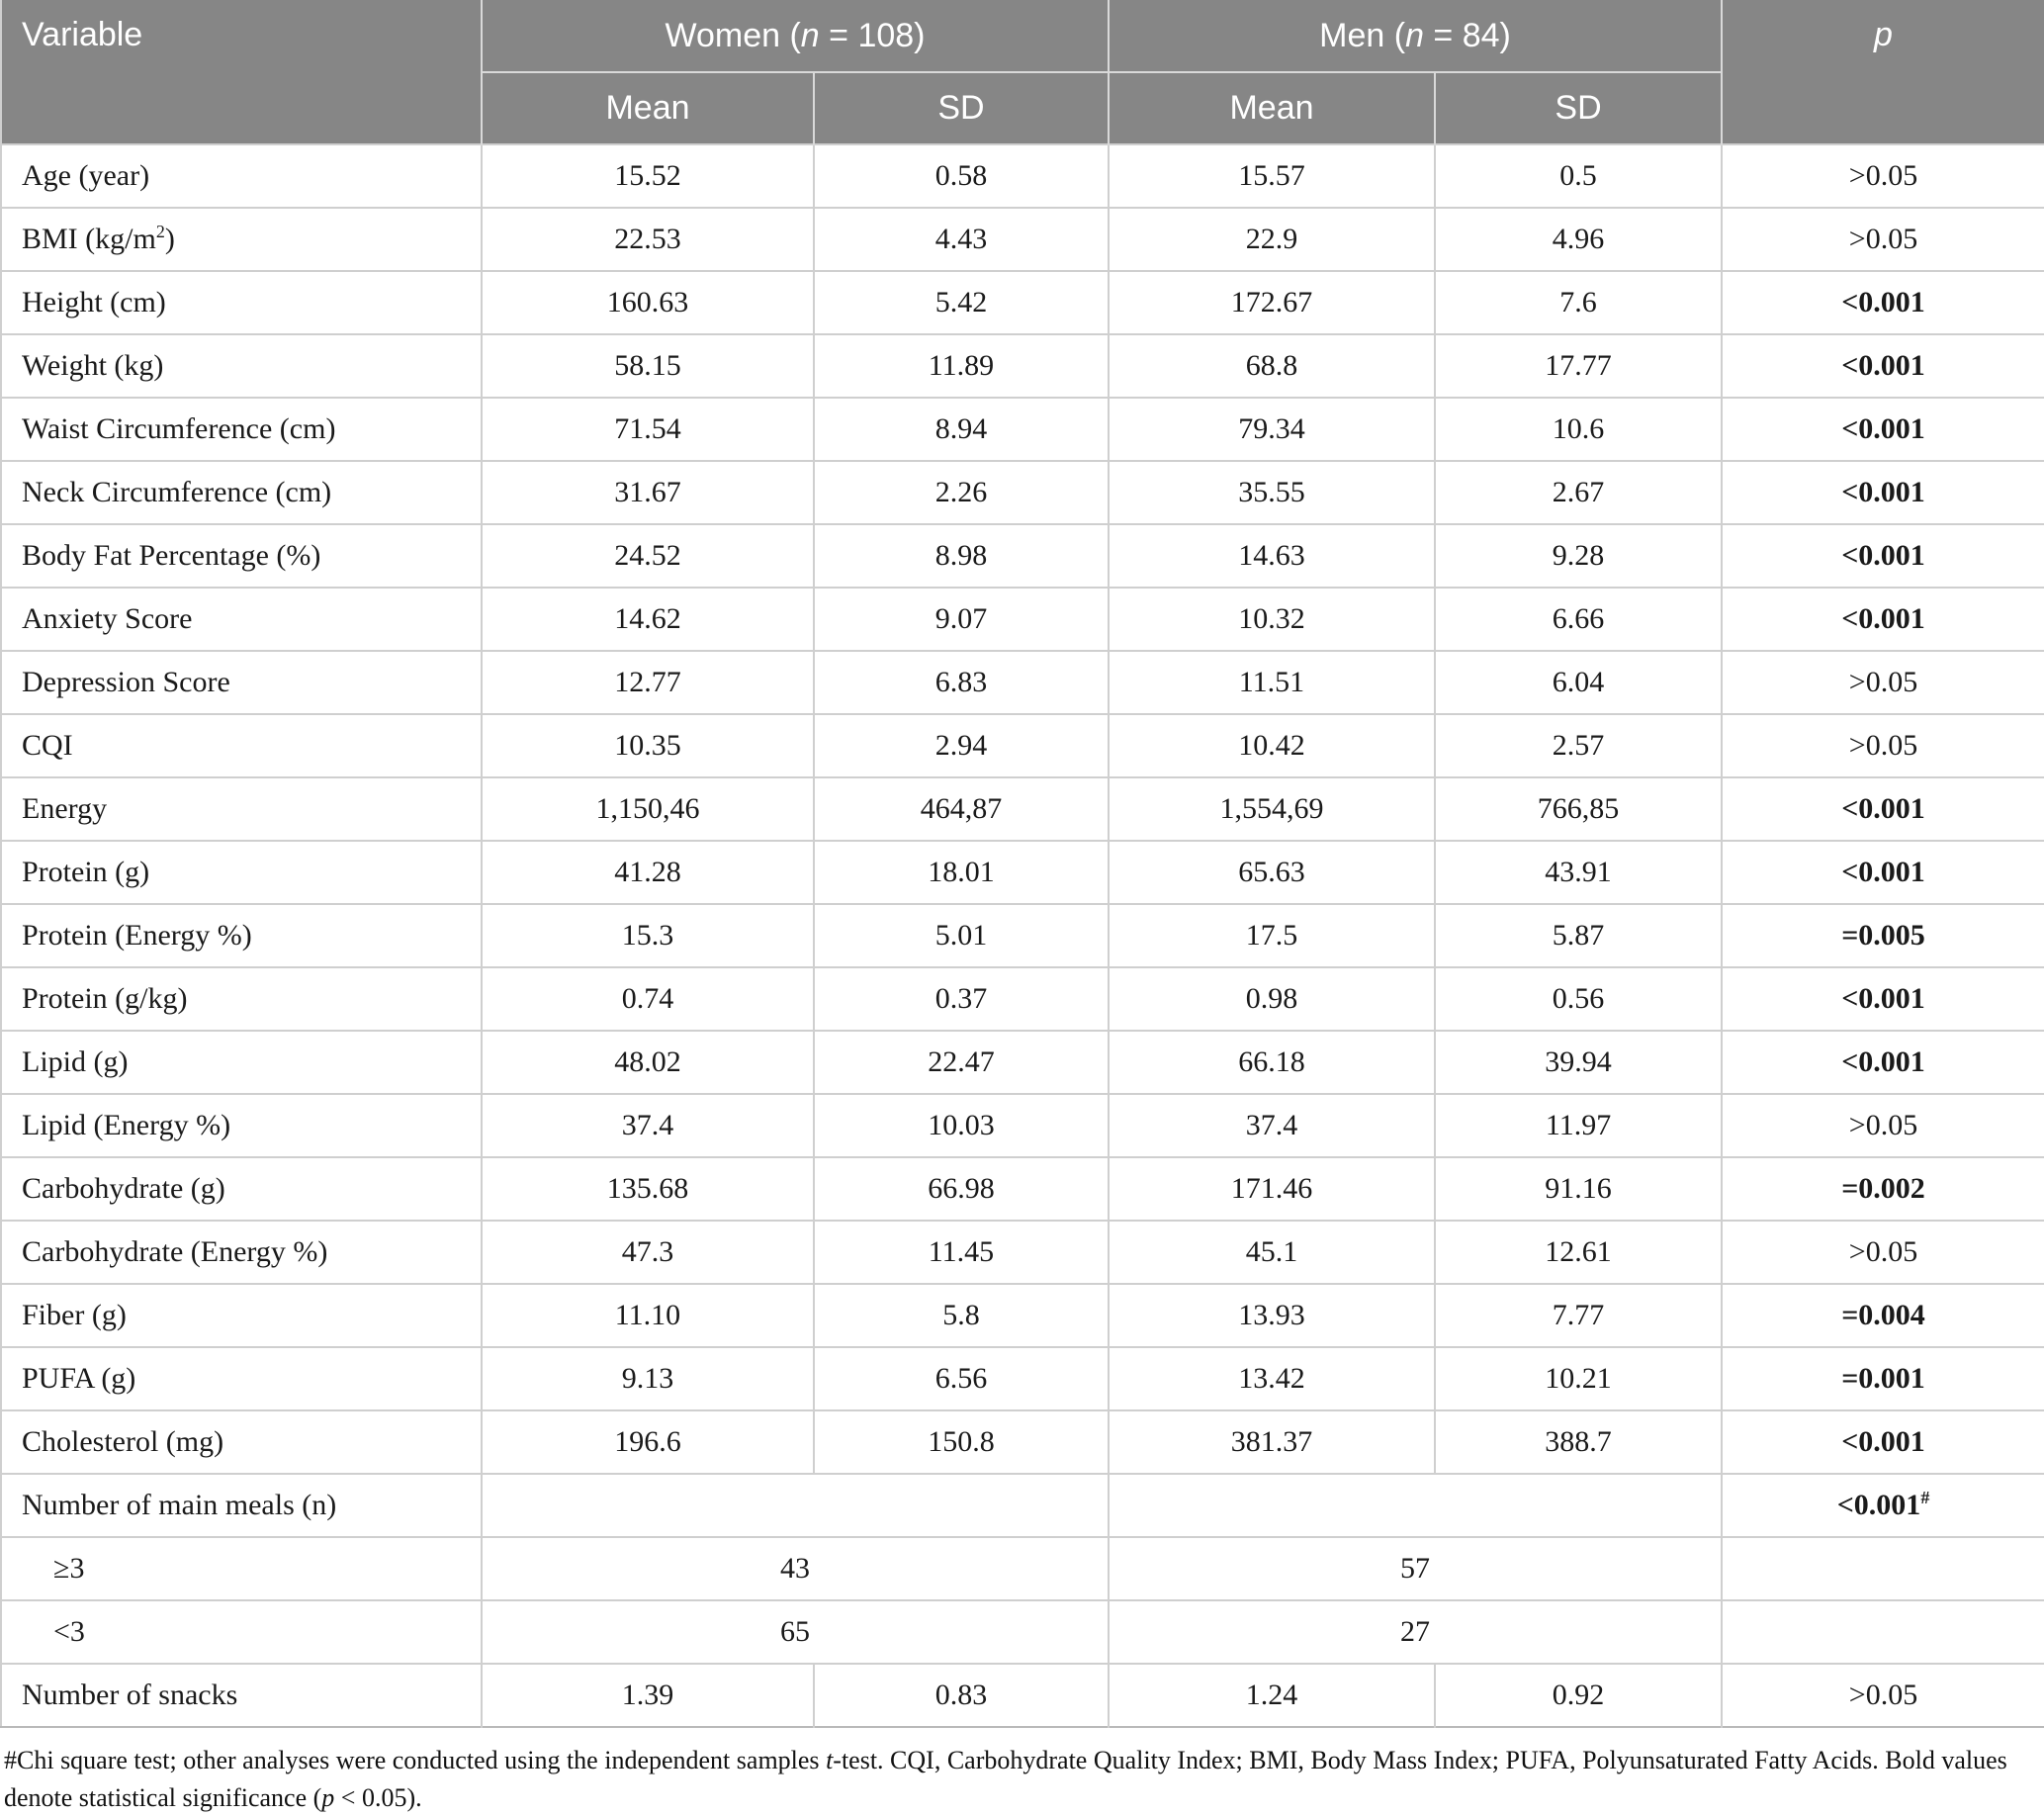 The height and width of the screenshot is (1816, 2044). I want to click on men-count-cell, so click(1415, 1505).